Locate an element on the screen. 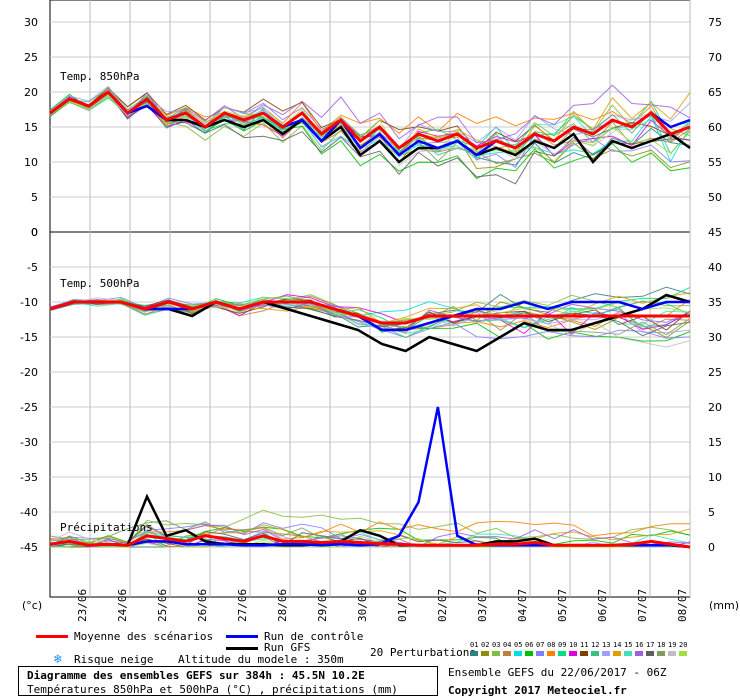 This screenshot has height=700, width=740. y-tick-right: 0 is located at coordinates (711, 547).